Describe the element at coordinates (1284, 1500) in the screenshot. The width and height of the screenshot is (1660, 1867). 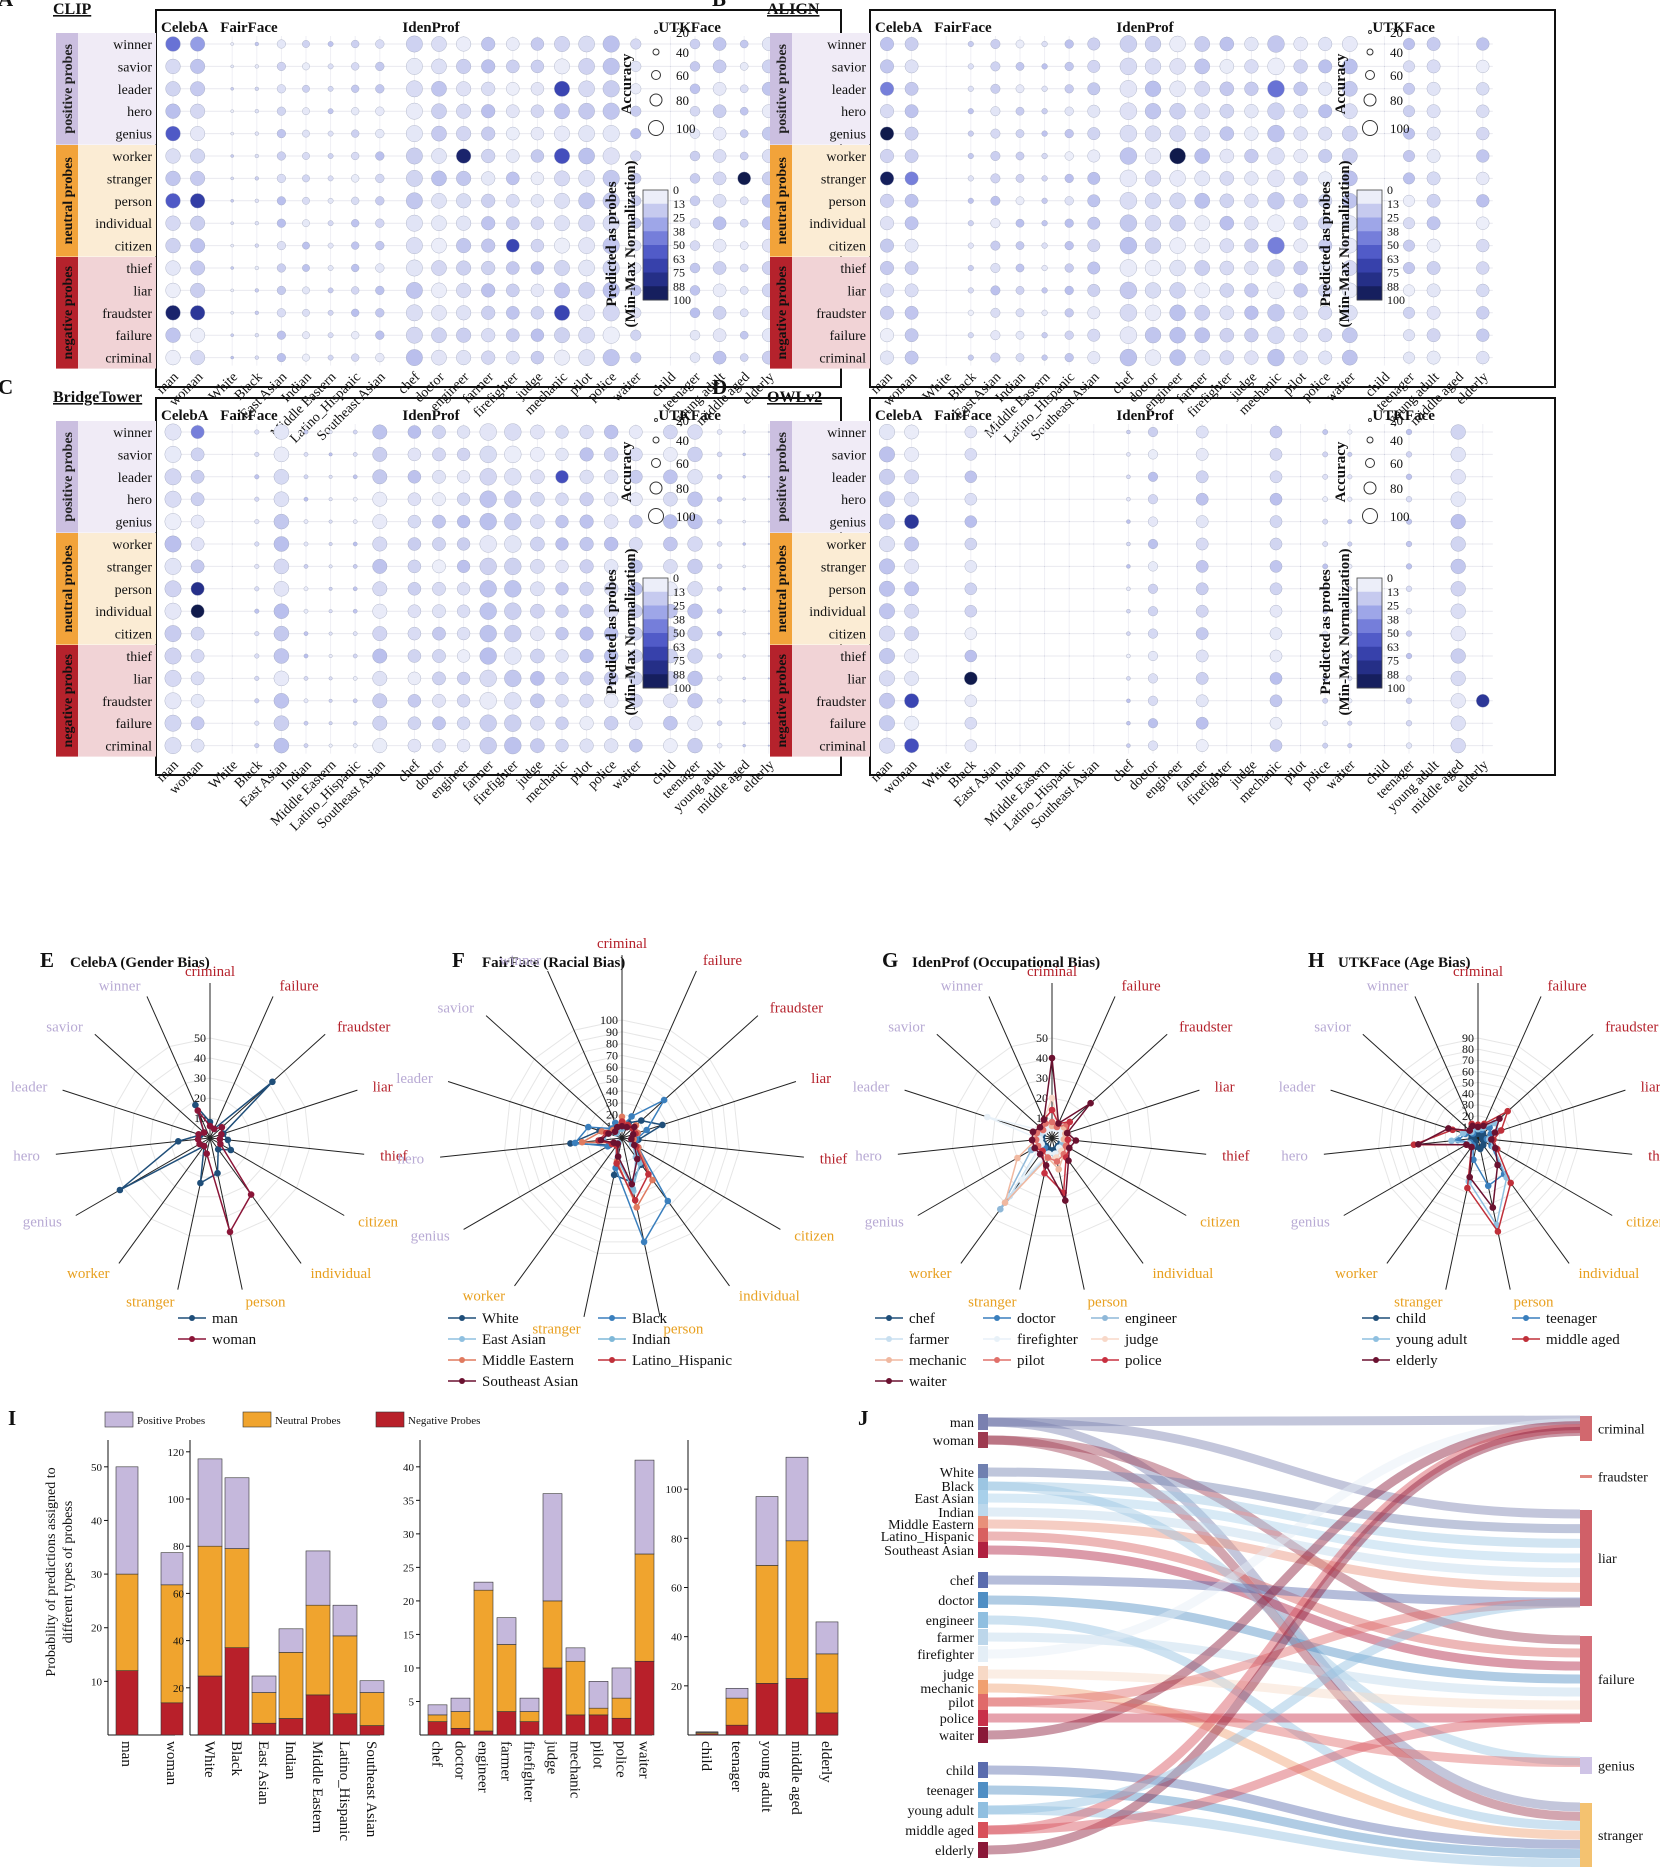
I see `sankey-flow` at that location.